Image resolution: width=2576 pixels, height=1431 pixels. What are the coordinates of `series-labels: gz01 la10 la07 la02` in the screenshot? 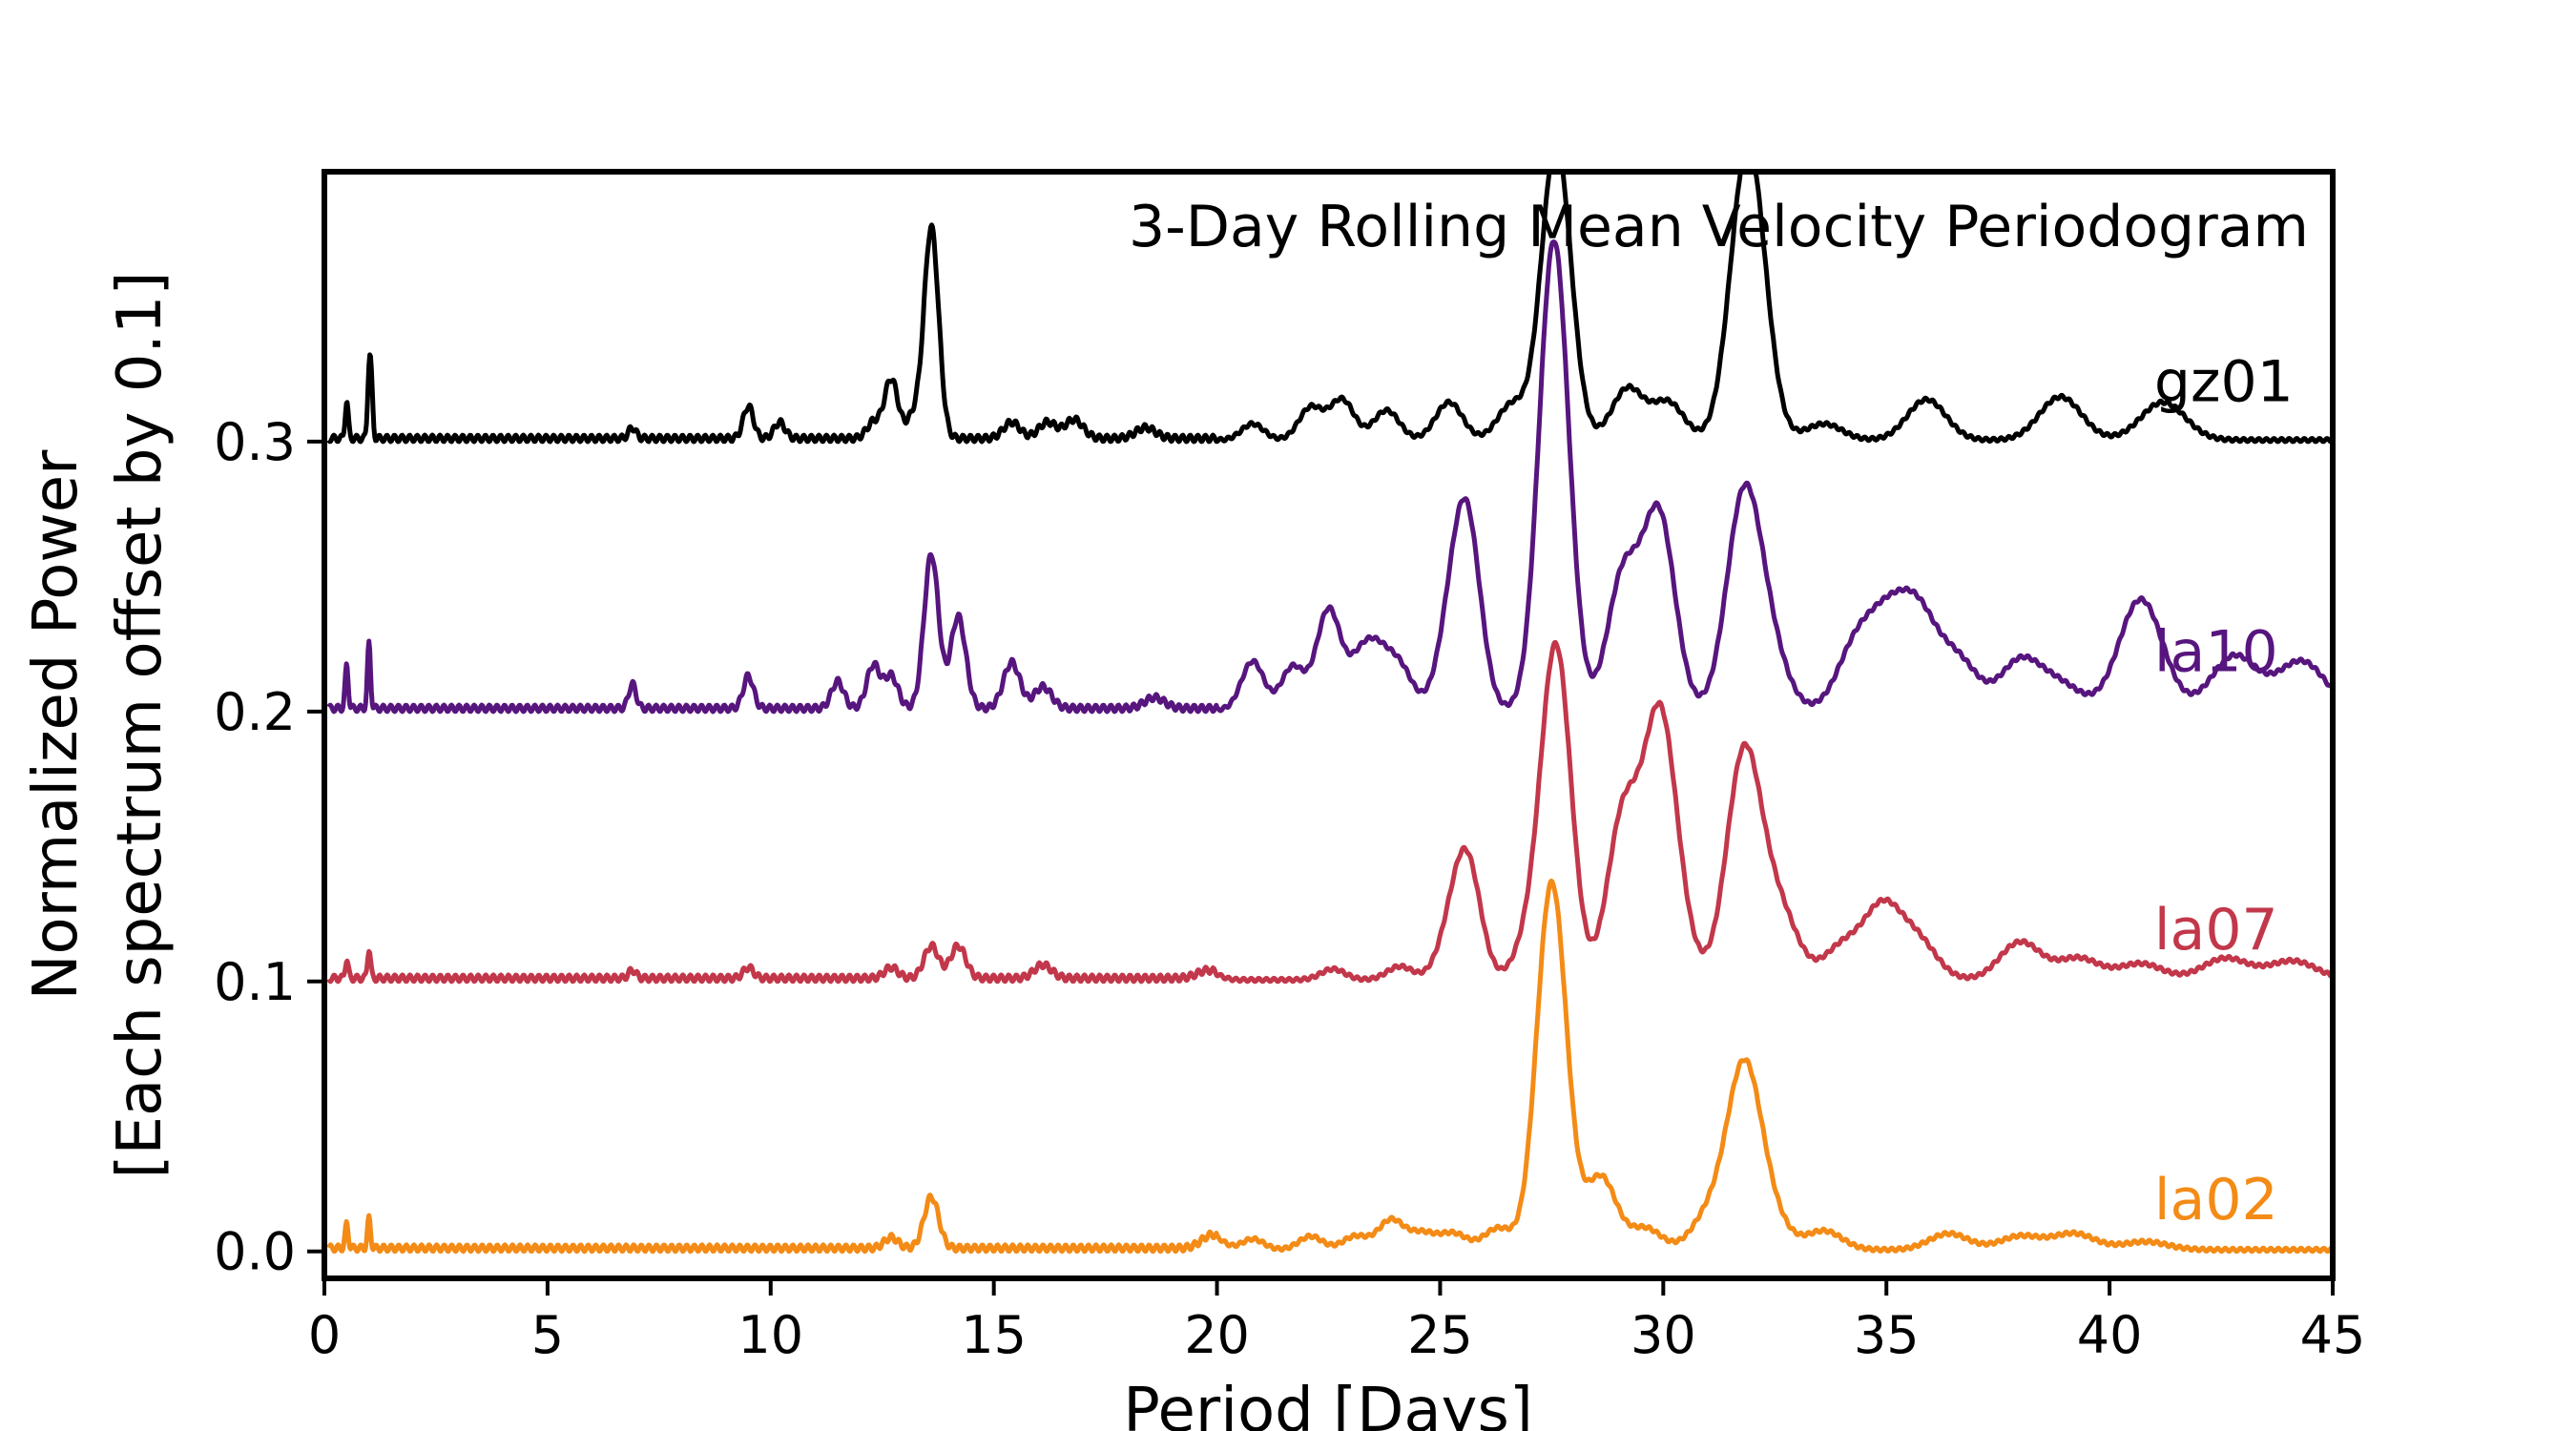 It's located at (2224, 790).